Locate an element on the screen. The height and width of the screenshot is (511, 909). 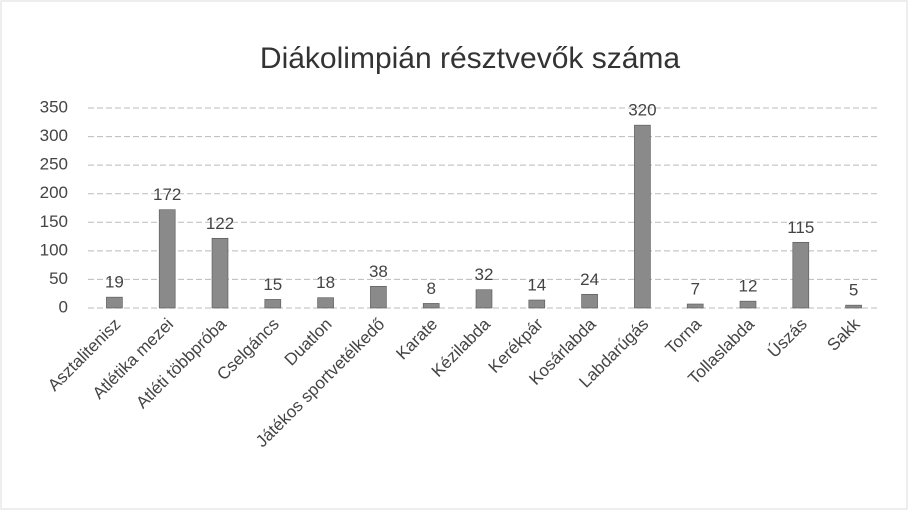
chart-title: Diákolimpián résztvevők száma is located at coordinates (470, 58).